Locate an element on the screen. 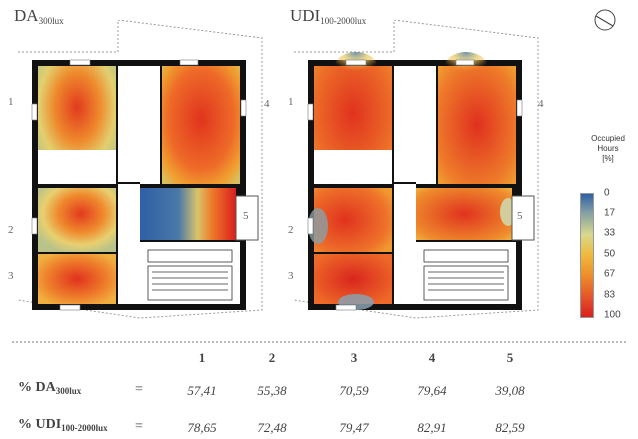  udi-value-2: 72,48 is located at coordinates (272, 427).